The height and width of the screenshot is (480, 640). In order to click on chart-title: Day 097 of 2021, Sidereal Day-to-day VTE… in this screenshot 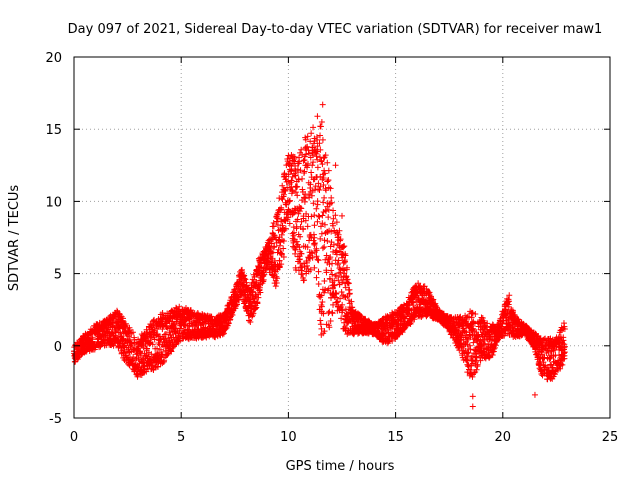, I will do `click(335, 29)`.